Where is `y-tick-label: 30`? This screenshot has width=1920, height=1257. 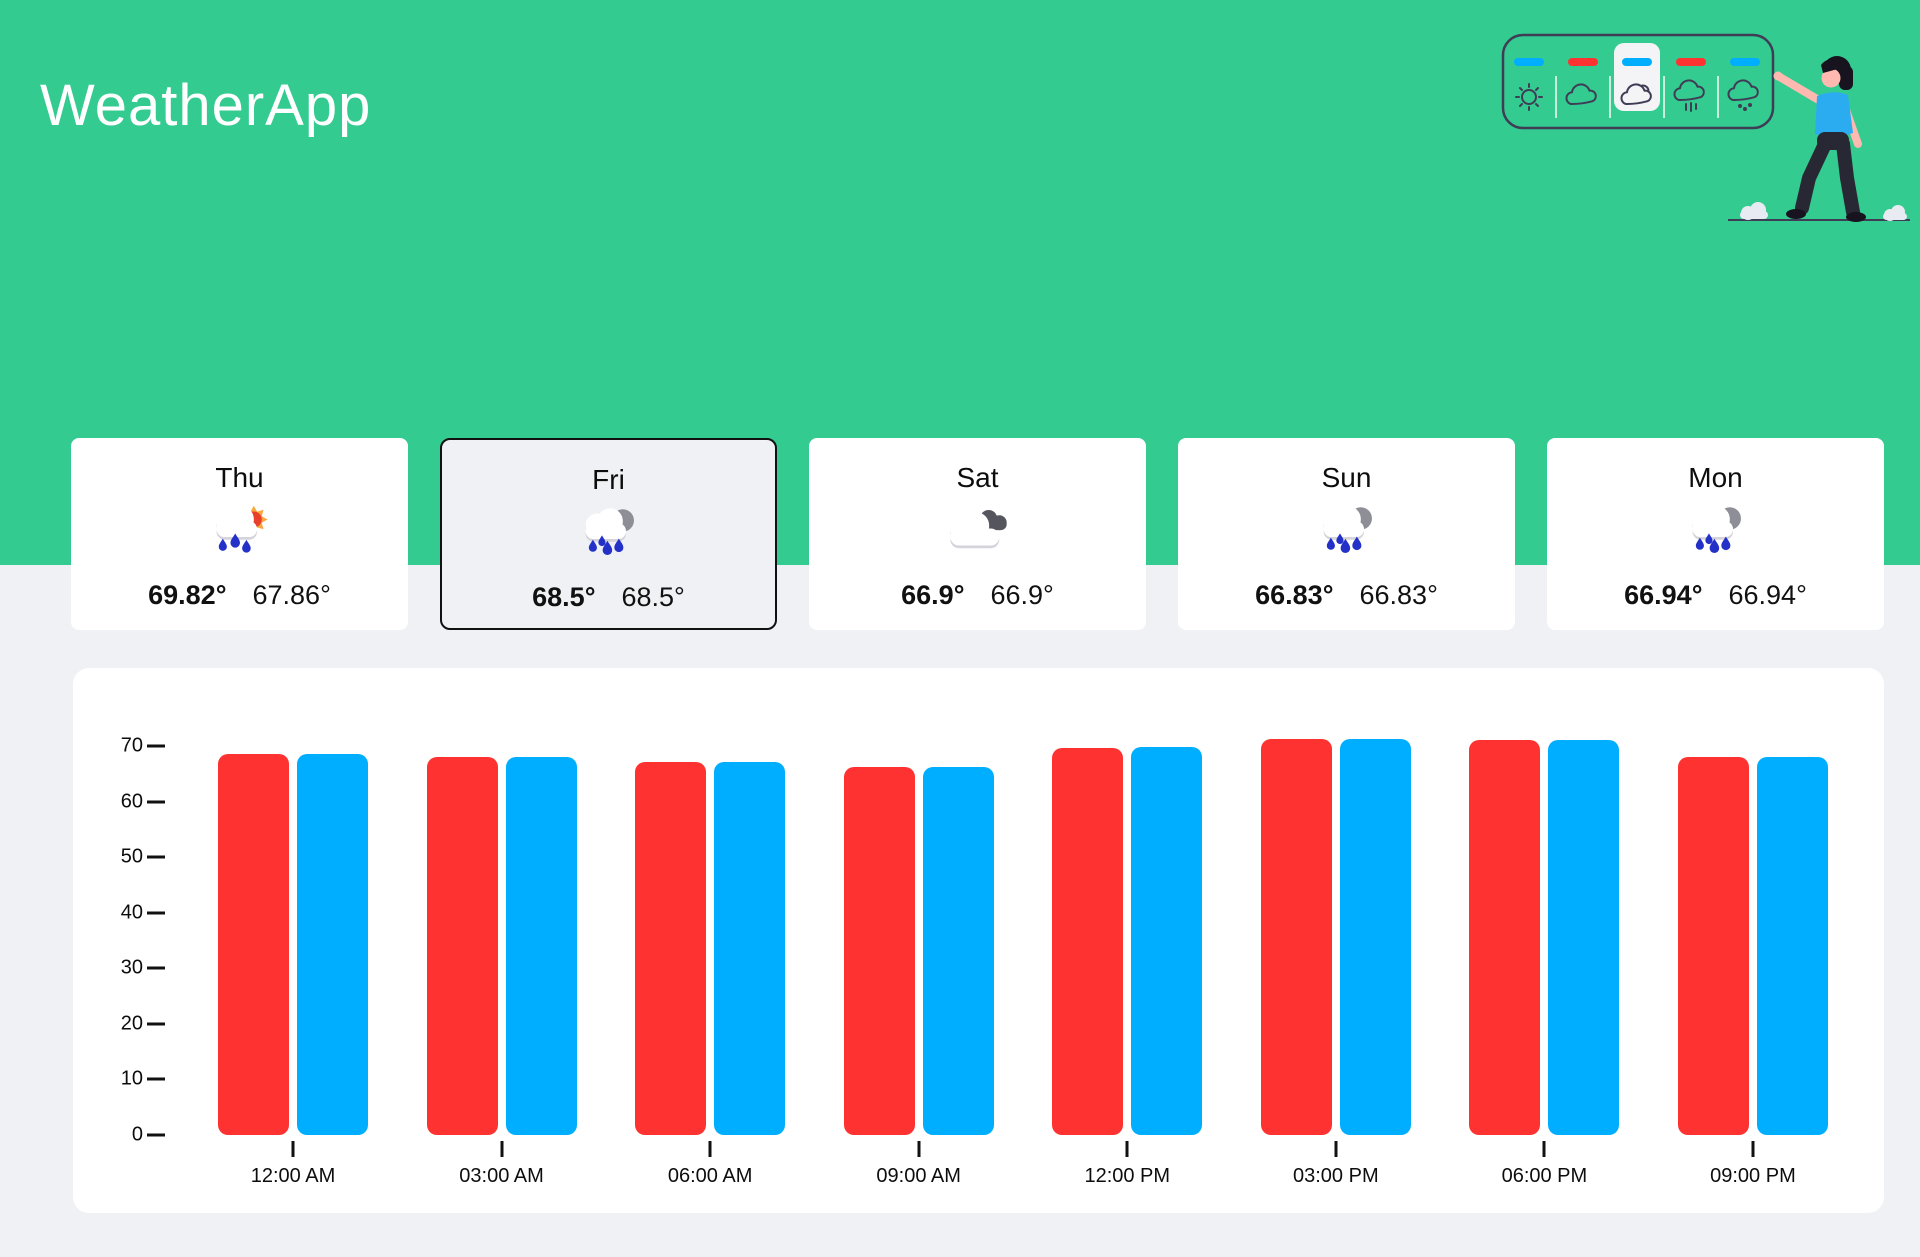
y-tick-label: 30 is located at coordinates (131, 967).